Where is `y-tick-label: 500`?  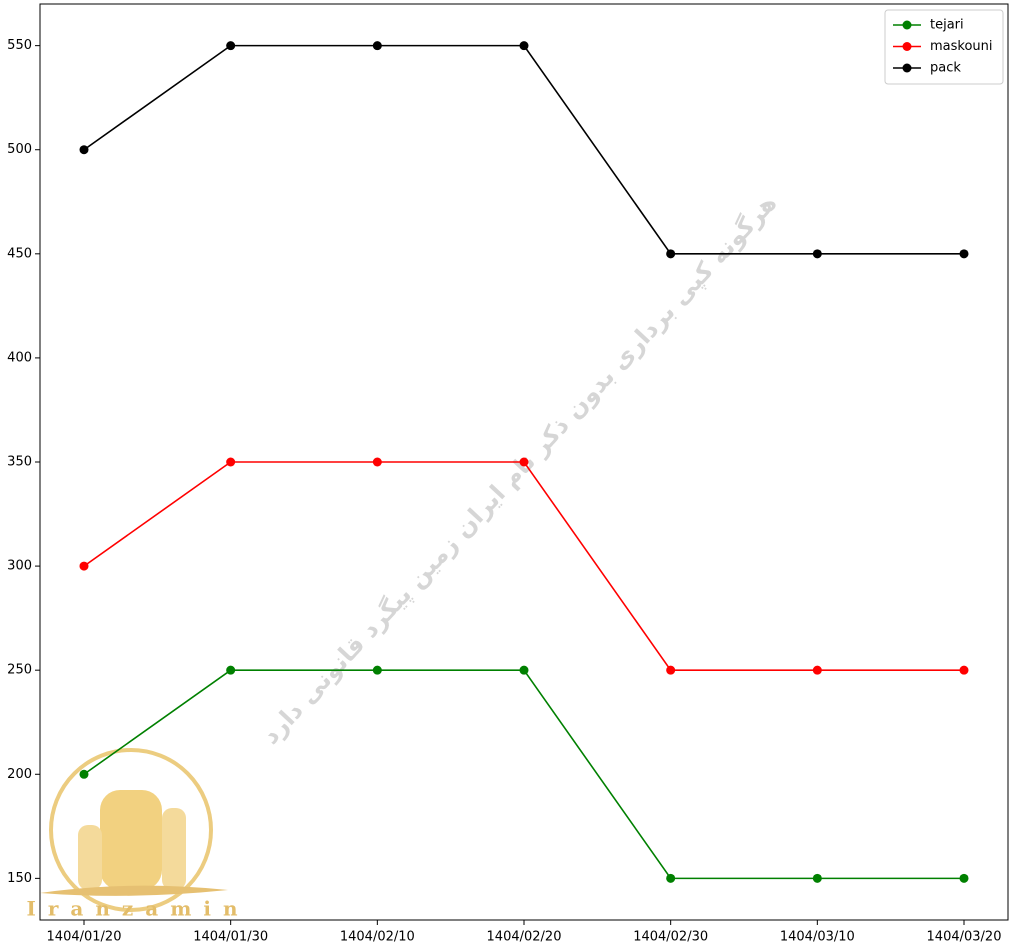 y-tick-label: 500 is located at coordinates (19, 149).